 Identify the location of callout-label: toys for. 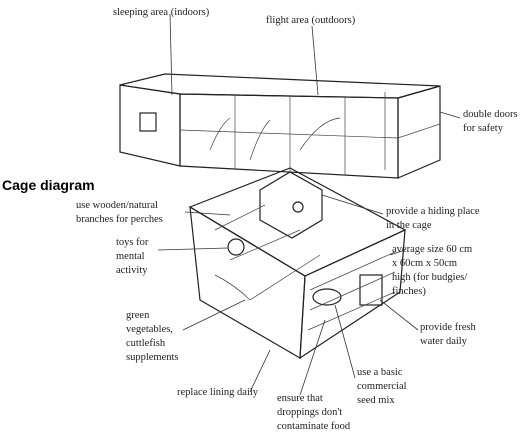
(132, 242).